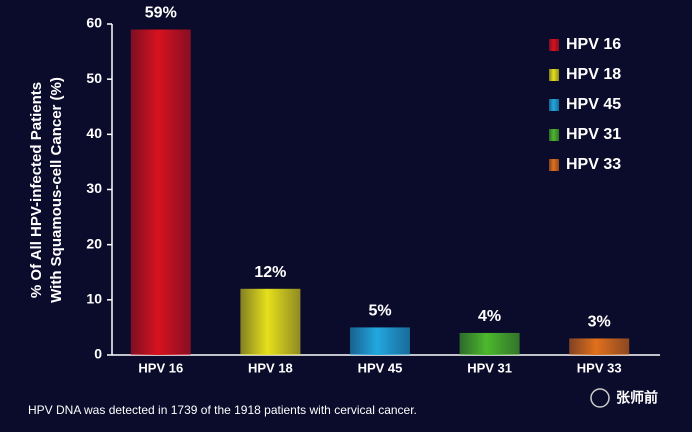  Describe the element at coordinates (599, 367) in the screenshot. I see `x-tick-label: HPV 33` at that location.